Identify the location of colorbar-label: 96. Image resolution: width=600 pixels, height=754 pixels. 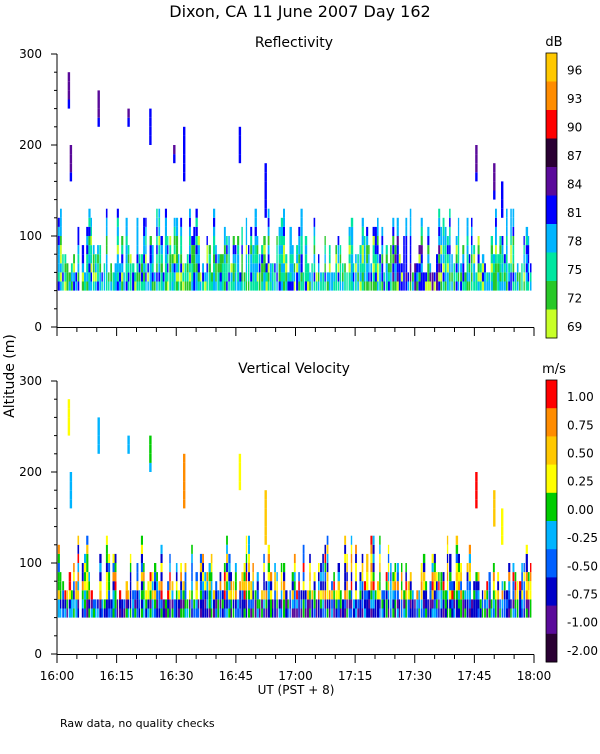
(574, 70).